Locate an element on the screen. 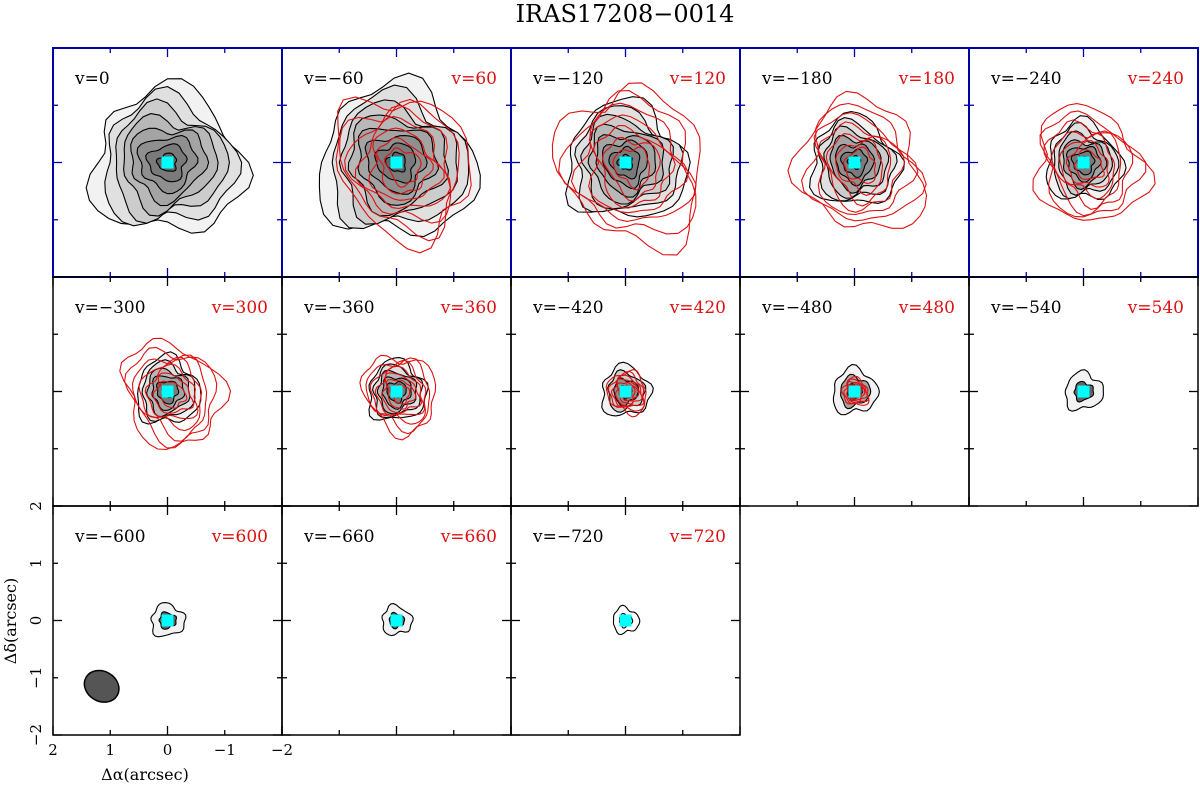 The width and height of the screenshot is (1200, 790). y-tick-label: 2 is located at coordinates (36, 506).